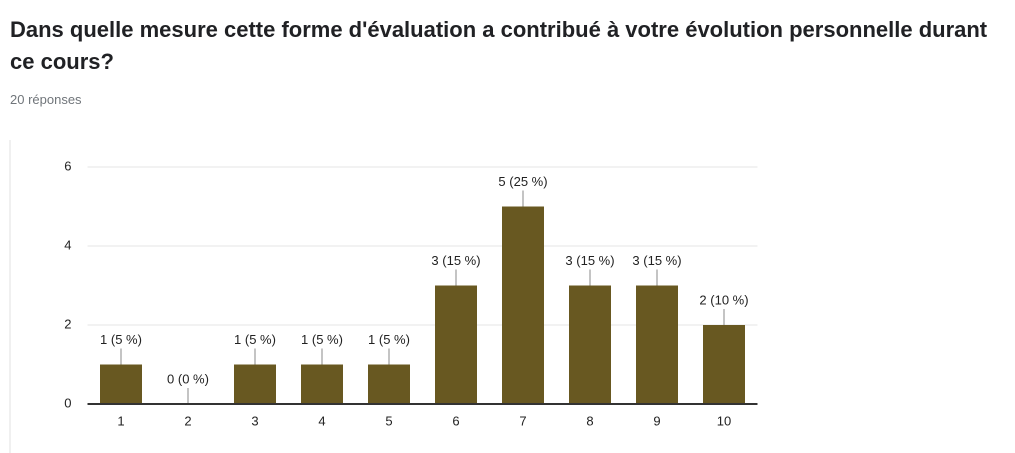 This screenshot has width=1015, height=453. I want to click on x-tick-label: 3, so click(254, 420).